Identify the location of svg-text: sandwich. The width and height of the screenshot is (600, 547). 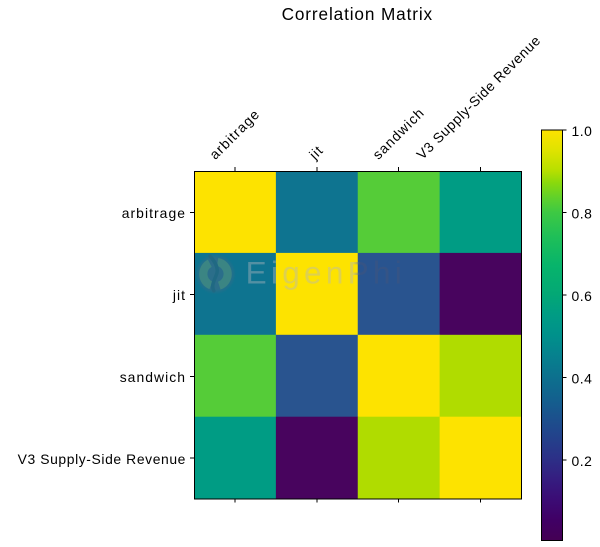
(153, 377).